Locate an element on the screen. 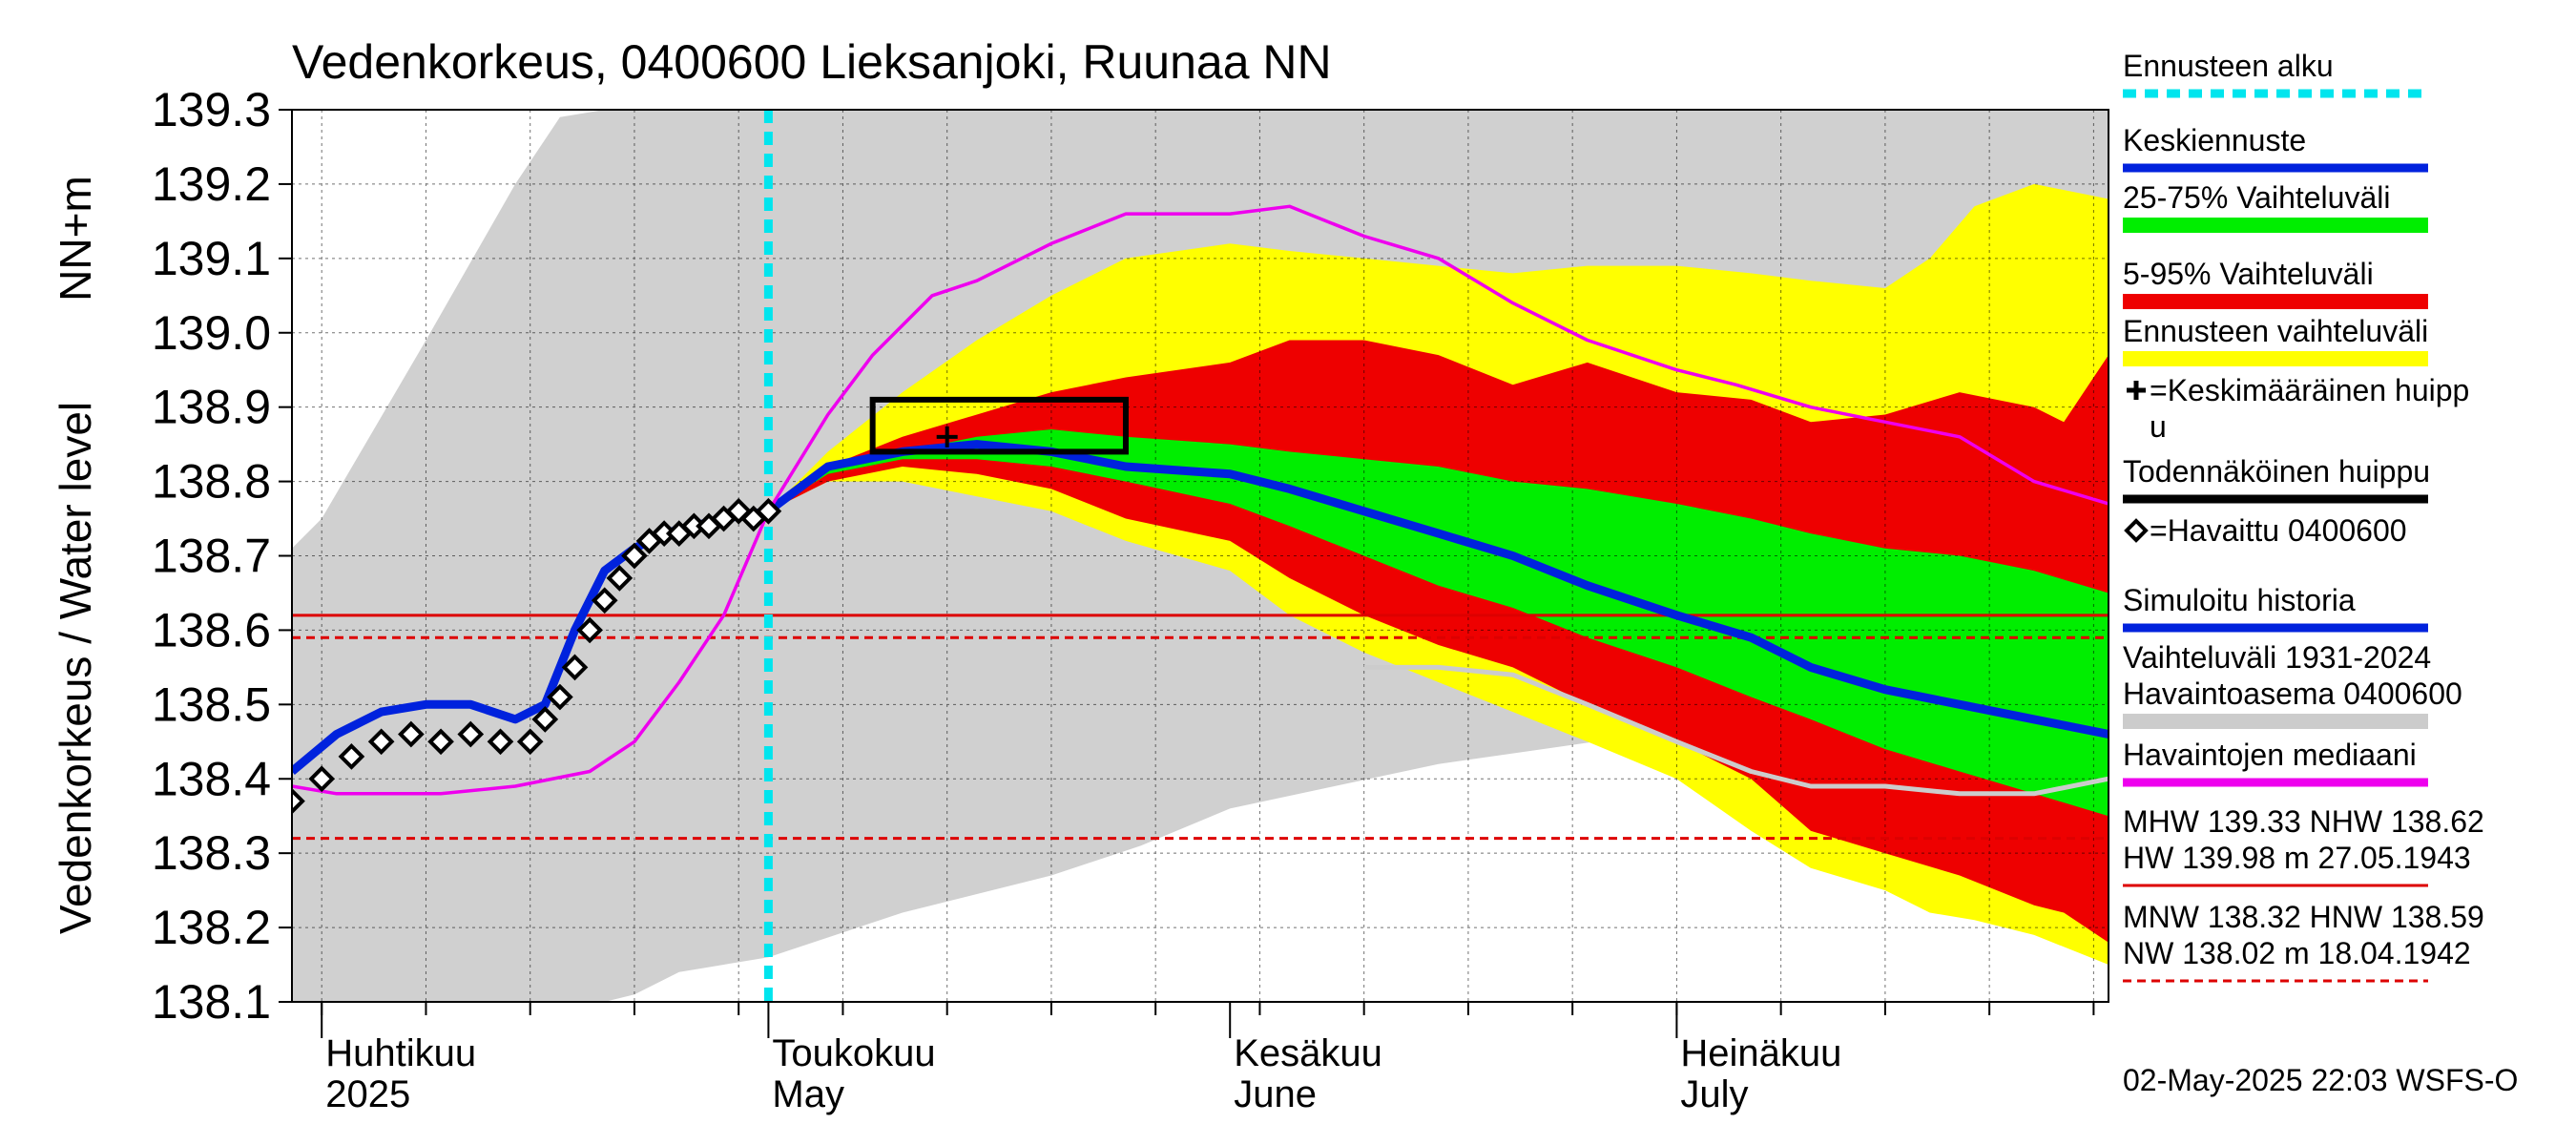 This screenshot has width=2576, height=1145. legend-label: MNW 138.32 HNW 138.59 is located at coordinates (2303, 917).